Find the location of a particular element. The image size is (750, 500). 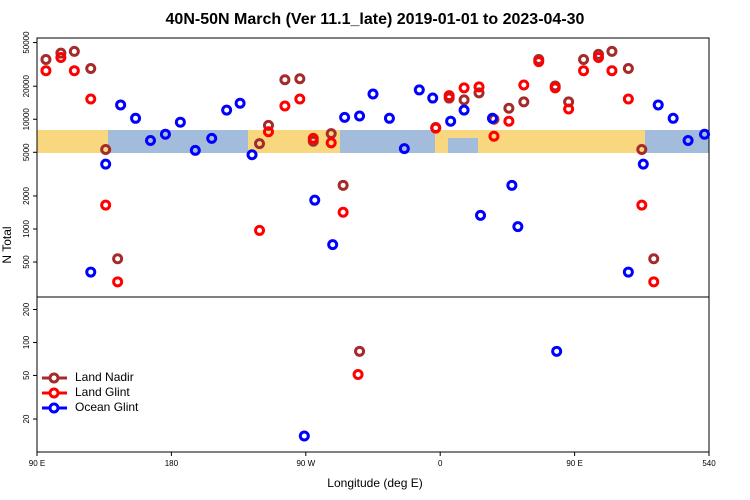

x-tick-label: 0 is located at coordinates (440, 463).